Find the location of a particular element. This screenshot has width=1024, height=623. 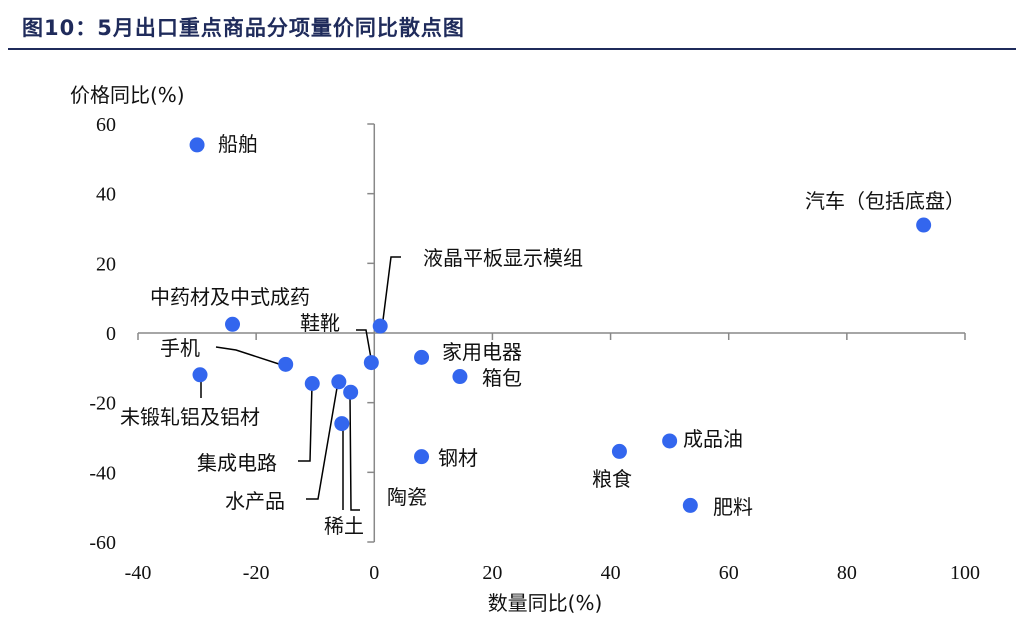

y-tick-label: -40 is located at coordinates (102, 473).